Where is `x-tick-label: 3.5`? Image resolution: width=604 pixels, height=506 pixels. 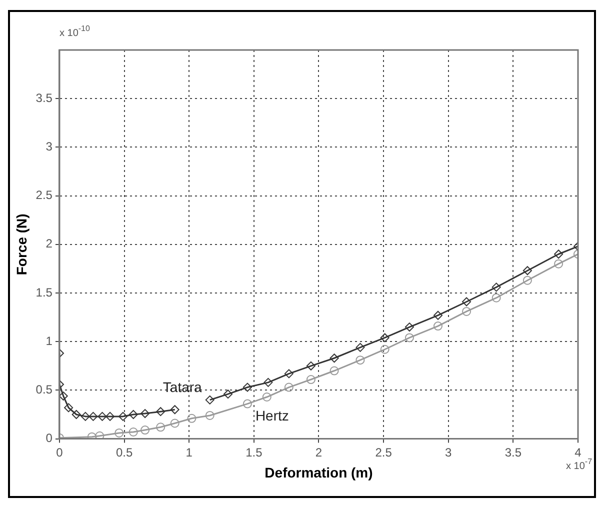 x-tick-label: 3.5 is located at coordinates (513, 452).